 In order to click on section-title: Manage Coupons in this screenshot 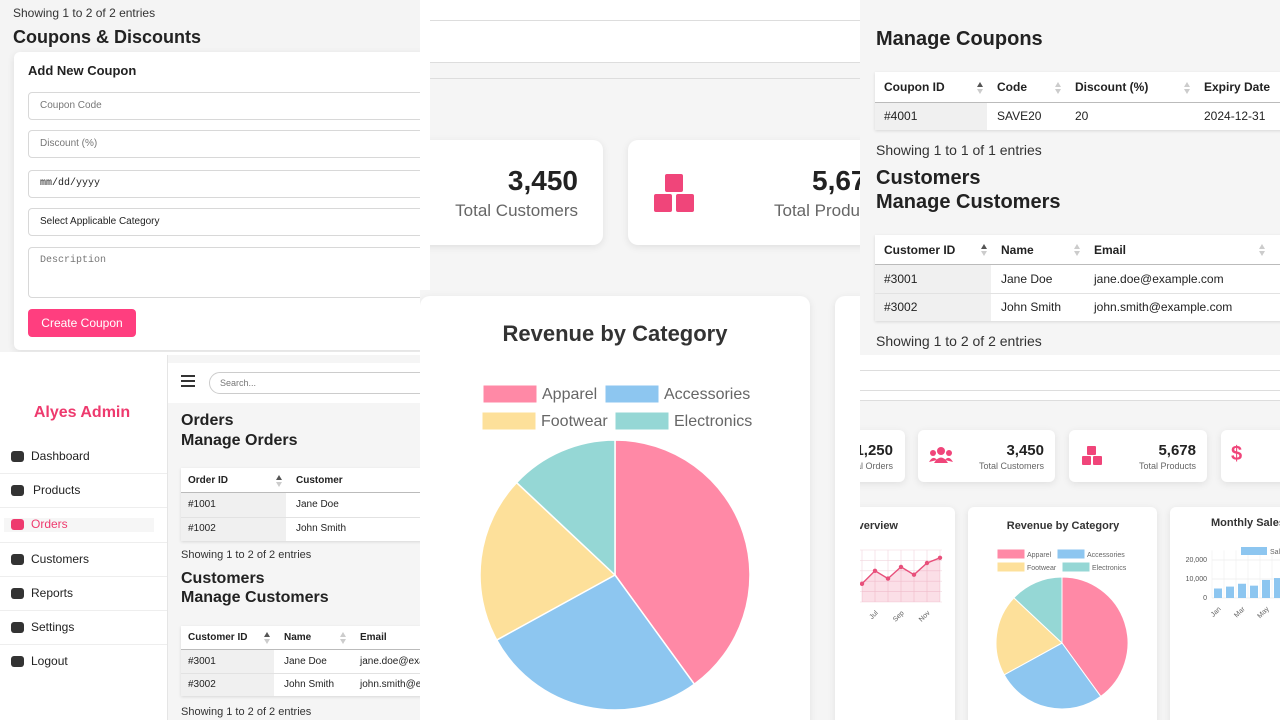, I will do `click(959, 39)`.